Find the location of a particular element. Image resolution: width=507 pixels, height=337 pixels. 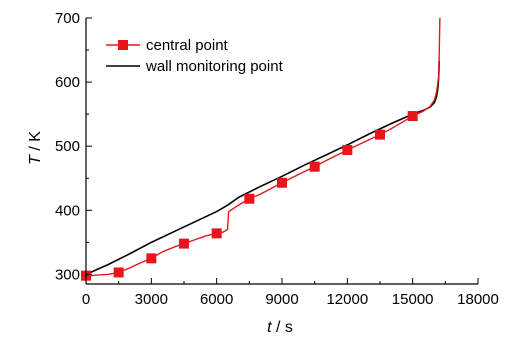

y-axis-symbol: T is located at coordinates (35, 159).